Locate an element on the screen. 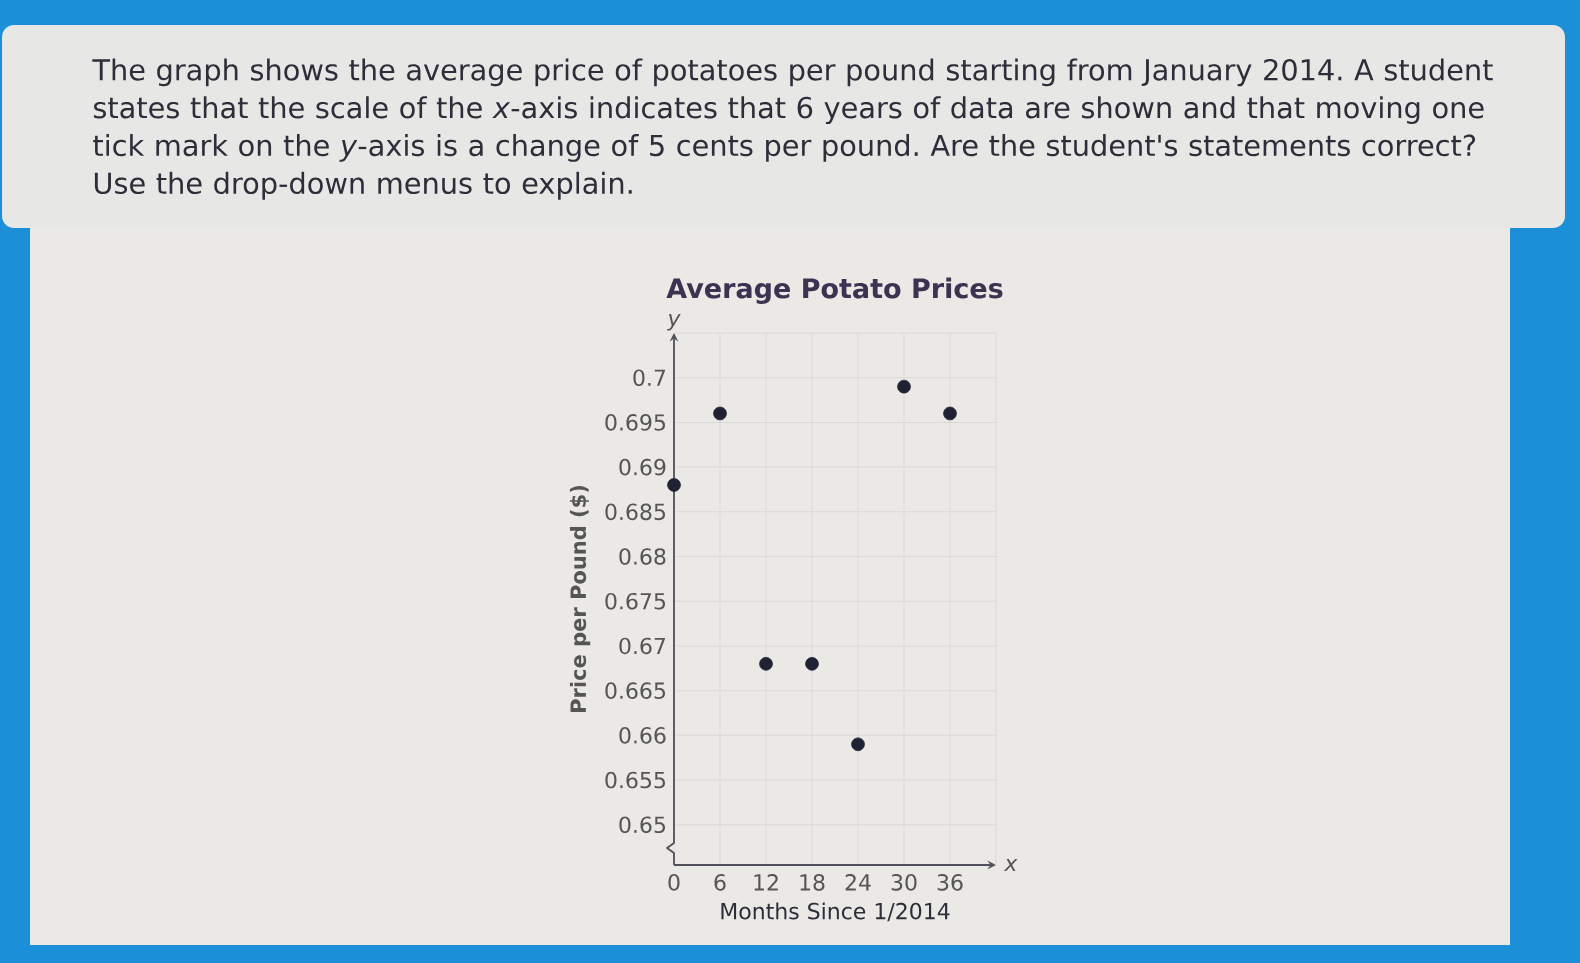 This screenshot has height=963, width=1580. y-tick-label: 0.7 is located at coordinates (649, 378).